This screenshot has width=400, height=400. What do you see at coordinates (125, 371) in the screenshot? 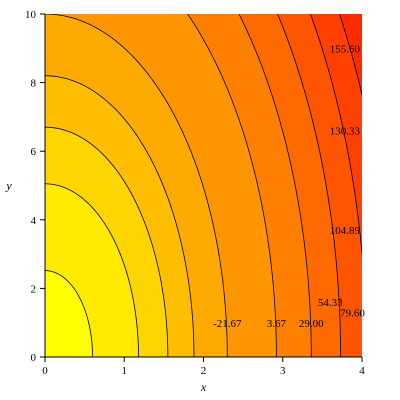
I see `x-tick-label: 1` at bounding box center [125, 371].